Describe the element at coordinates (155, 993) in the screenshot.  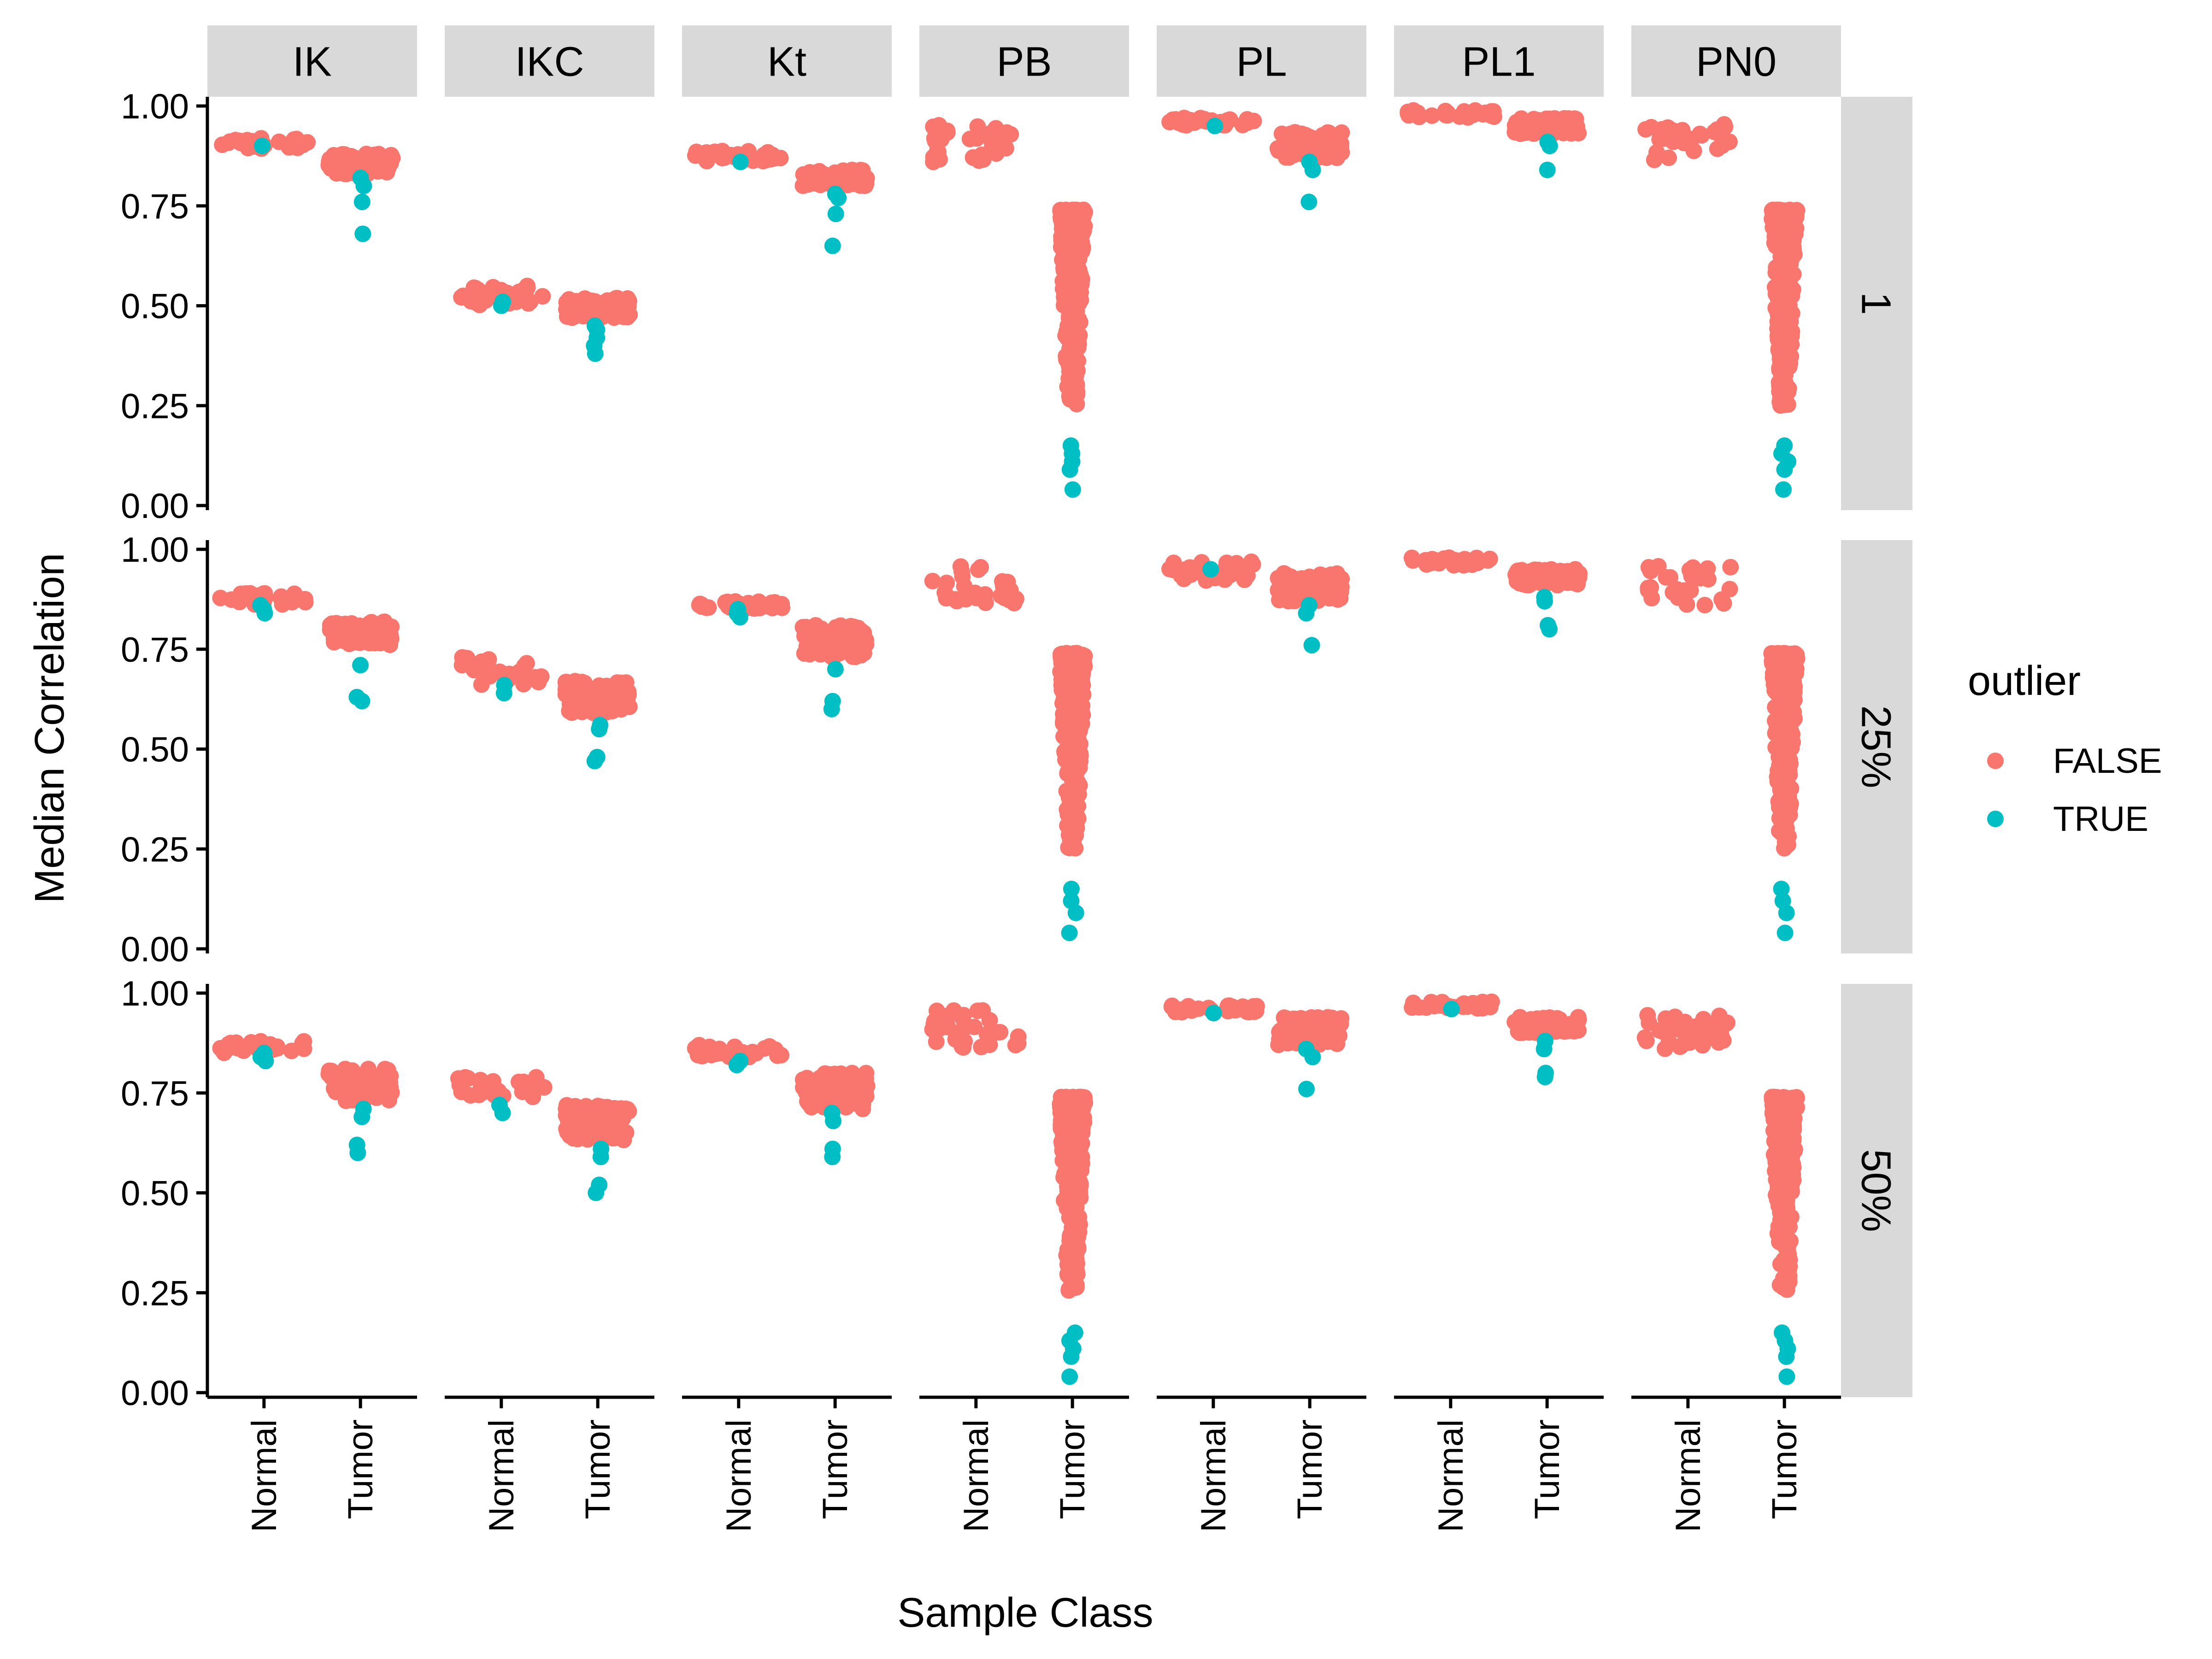
I see `y-tick-label: 1.00` at that location.